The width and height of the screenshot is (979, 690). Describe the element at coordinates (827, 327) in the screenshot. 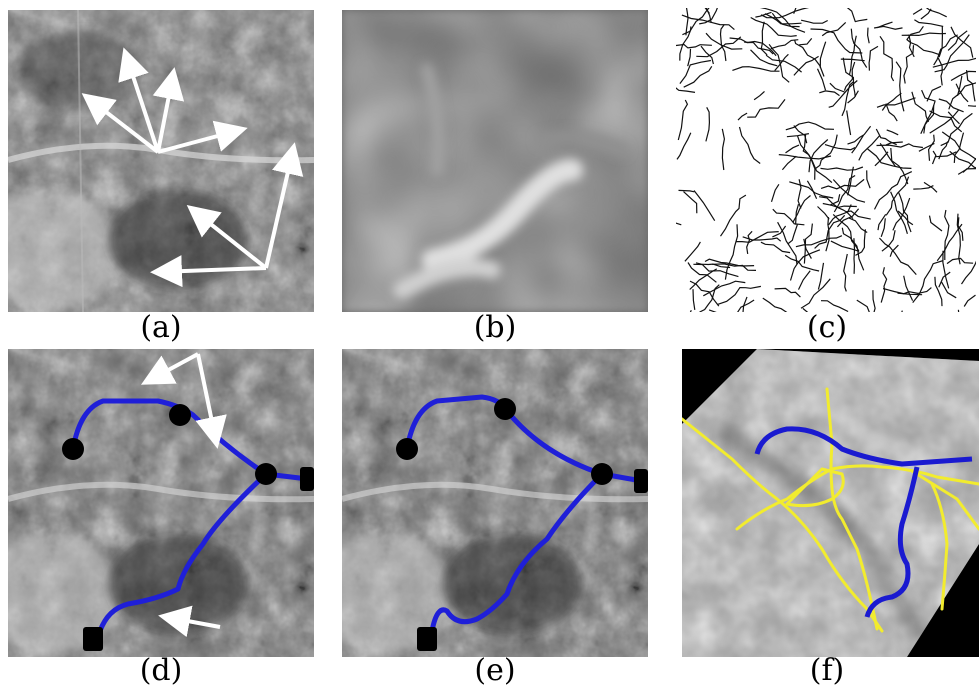

I see `caption-c: (c)` at that location.